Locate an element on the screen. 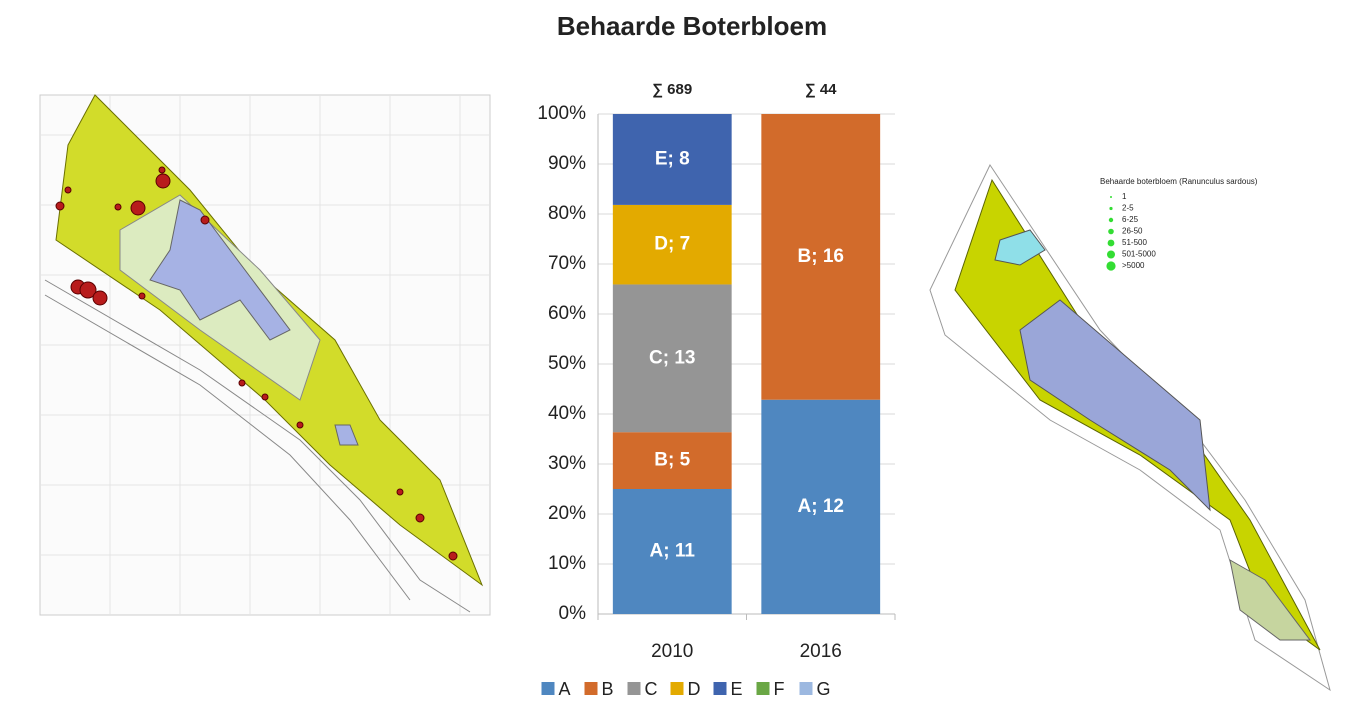 The image size is (1347, 706). y-tick-label: 0% is located at coordinates (573, 613).